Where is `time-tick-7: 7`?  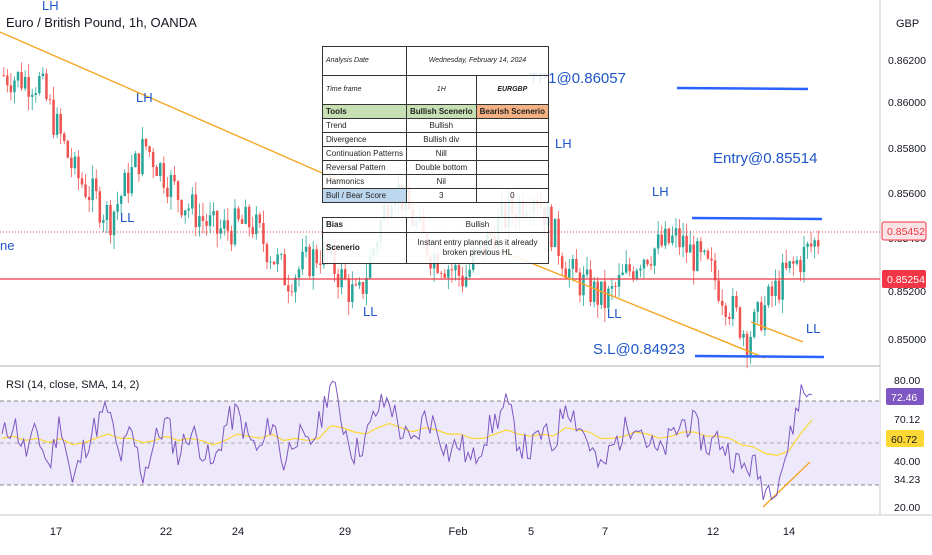
time-tick-7: 7 is located at coordinates (605, 532).